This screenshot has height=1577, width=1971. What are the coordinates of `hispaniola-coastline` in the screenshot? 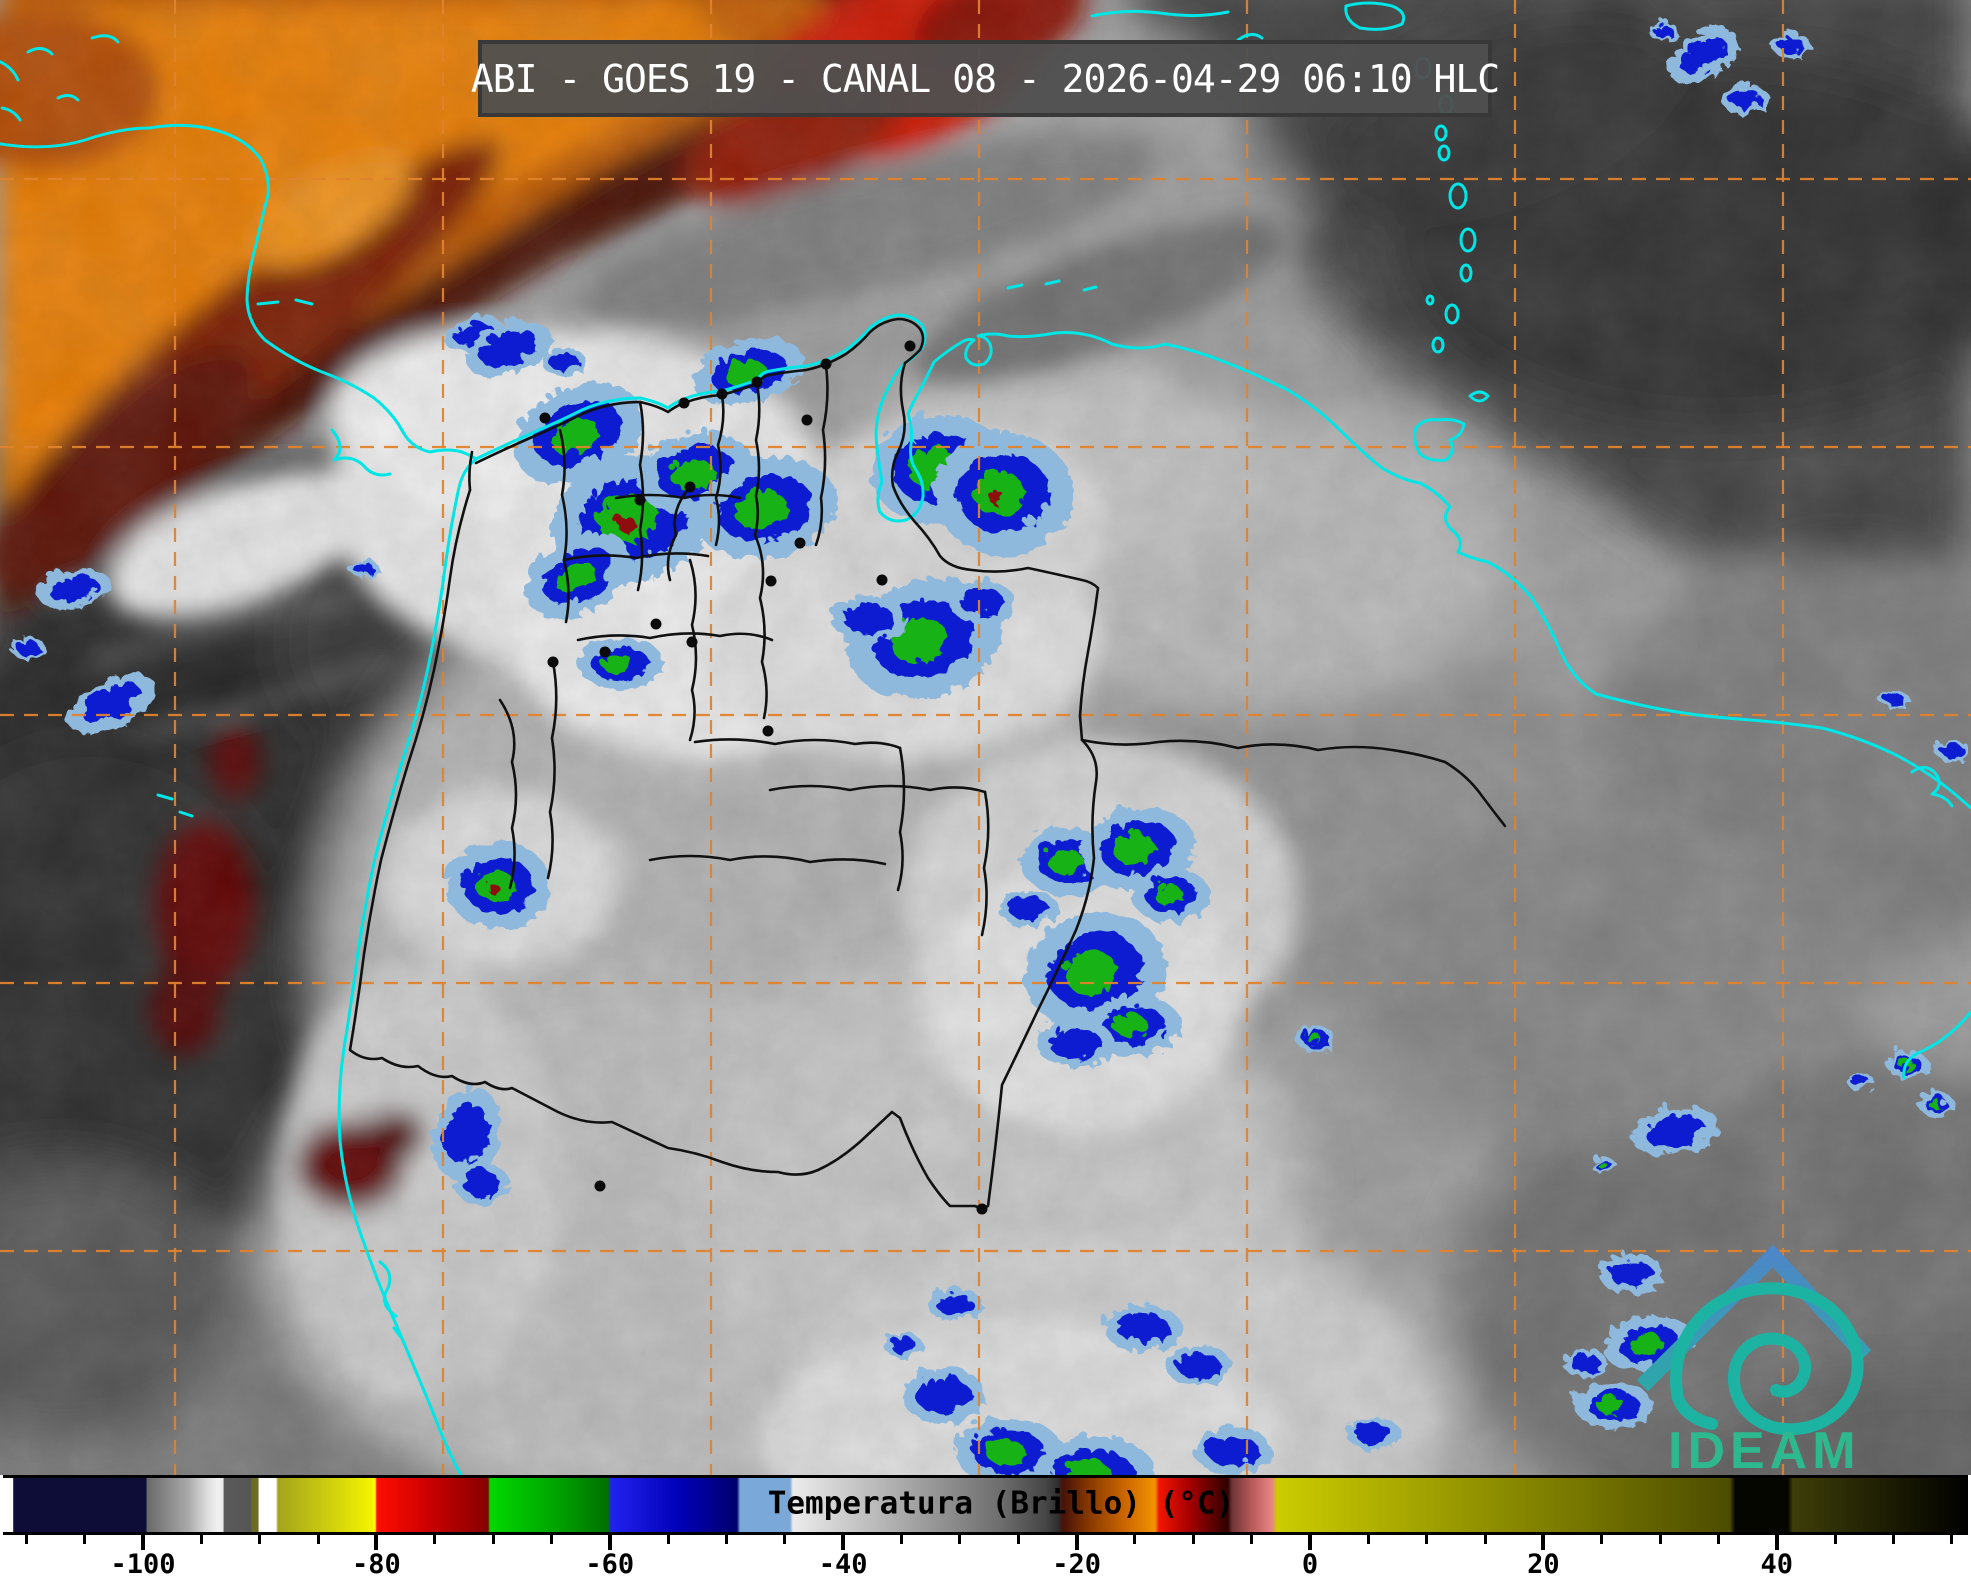 It's located at (1177, 25).